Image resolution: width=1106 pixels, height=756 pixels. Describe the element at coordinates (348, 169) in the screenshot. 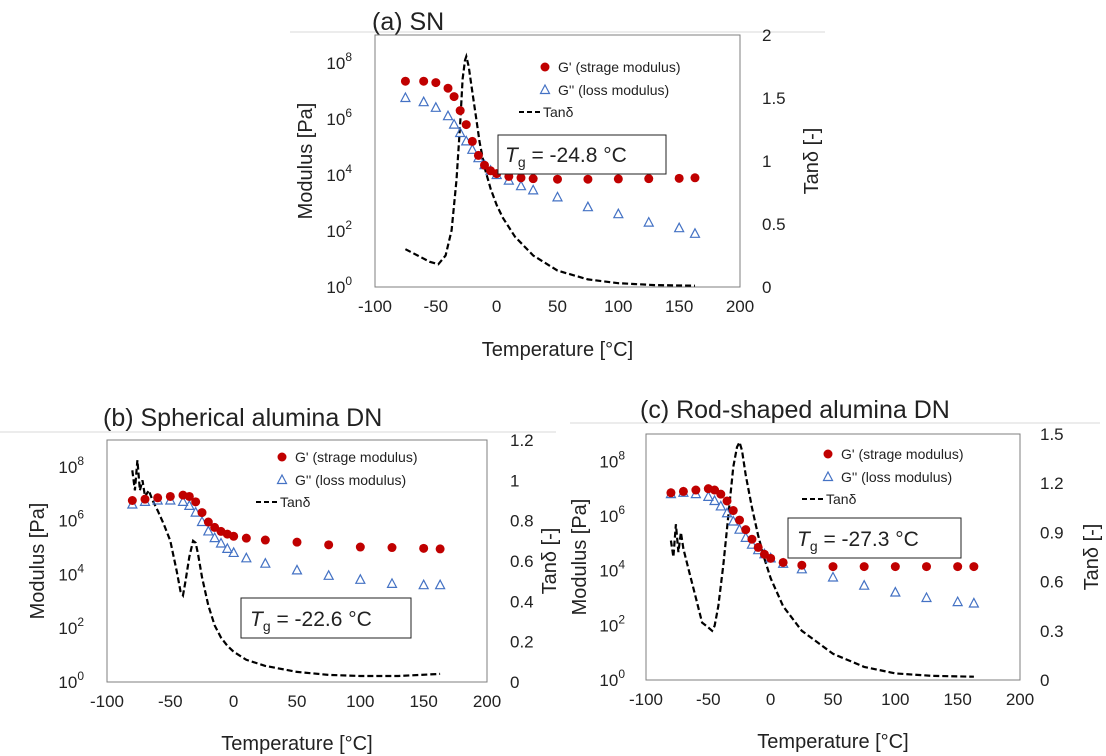

I see `y-tick-exponent: 4` at that location.